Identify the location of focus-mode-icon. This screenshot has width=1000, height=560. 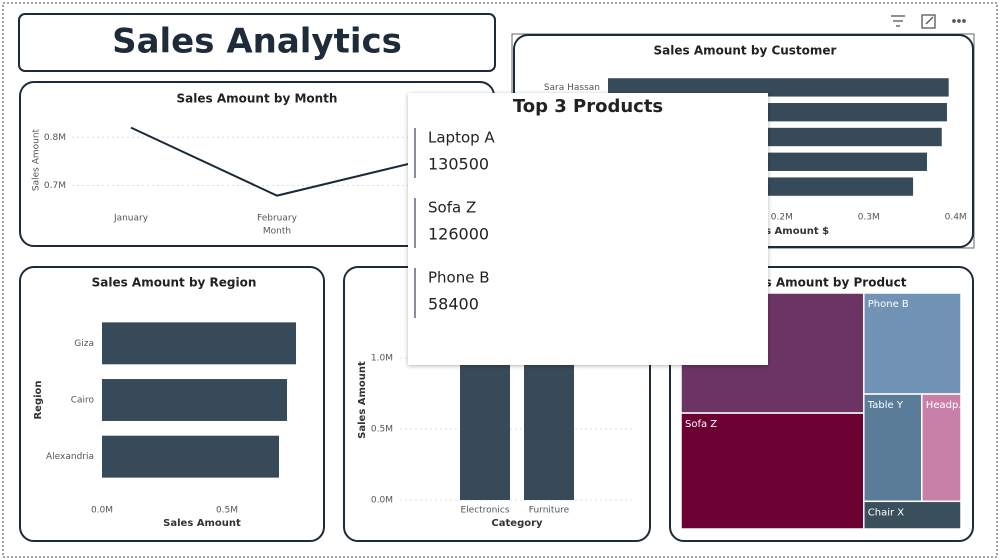
(928, 21).